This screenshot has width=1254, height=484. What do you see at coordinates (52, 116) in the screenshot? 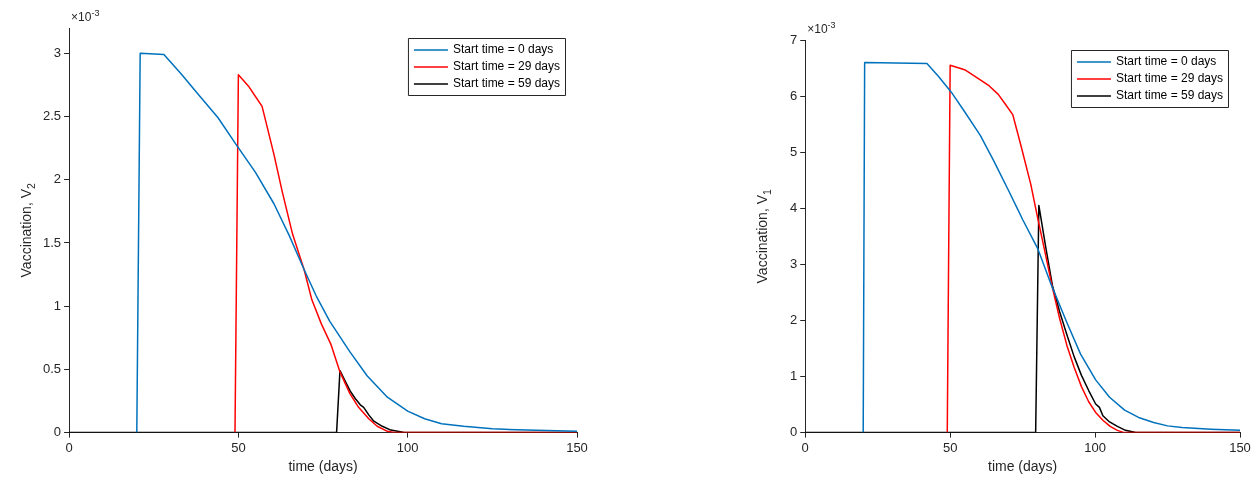
I see `y-tick-label: 2.5` at bounding box center [52, 116].